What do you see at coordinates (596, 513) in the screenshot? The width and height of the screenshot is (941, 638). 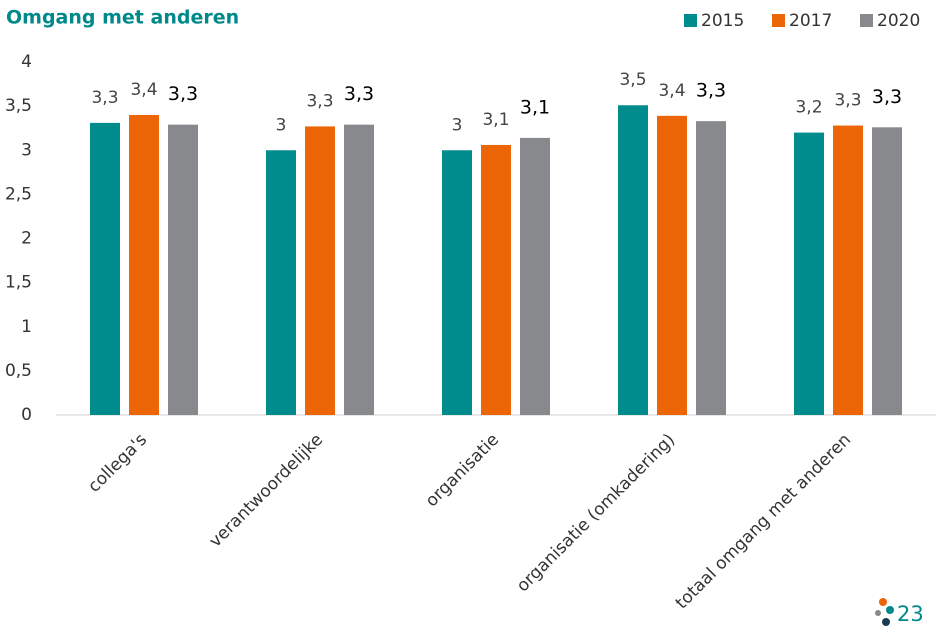 I see `x-tick-label: organisatie (omkadering)` at bounding box center [596, 513].